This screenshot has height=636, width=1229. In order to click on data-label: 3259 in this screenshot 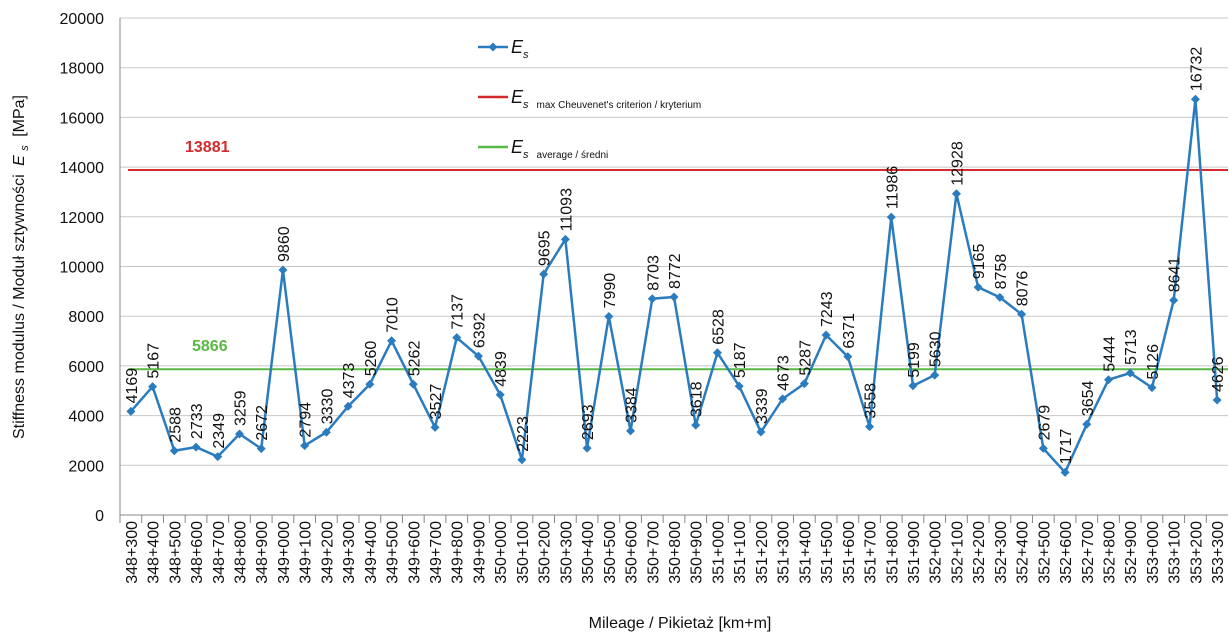, I will do `click(240, 408)`.